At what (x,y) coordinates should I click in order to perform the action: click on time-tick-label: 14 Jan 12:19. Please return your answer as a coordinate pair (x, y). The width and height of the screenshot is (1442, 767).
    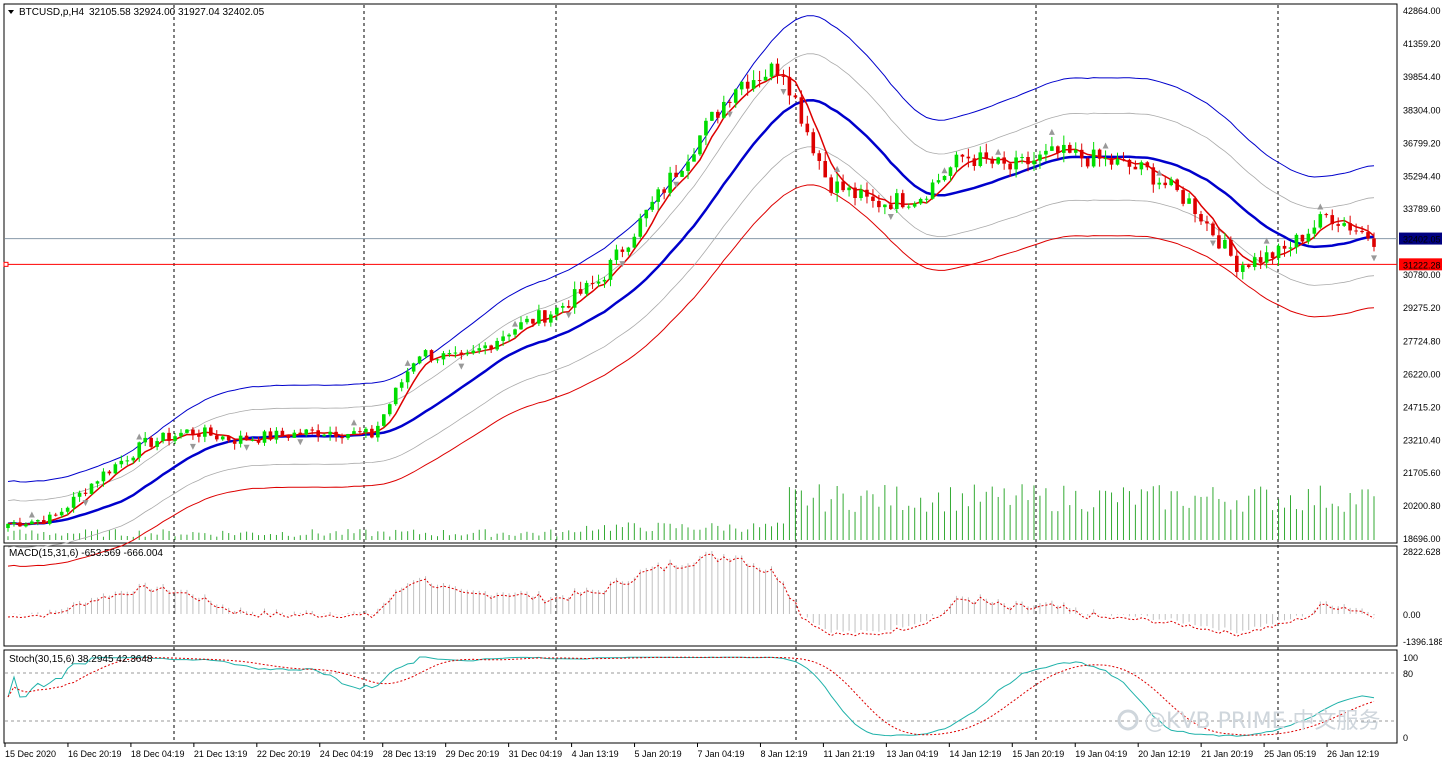
    Looking at the image, I should click on (975, 754).